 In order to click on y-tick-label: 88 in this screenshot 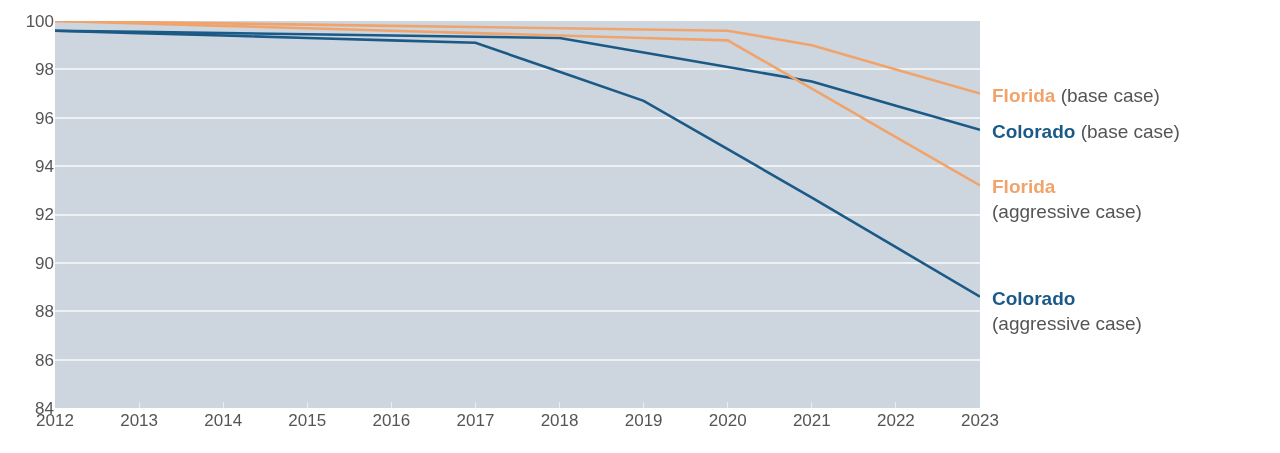, I will do `click(44, 312)`.